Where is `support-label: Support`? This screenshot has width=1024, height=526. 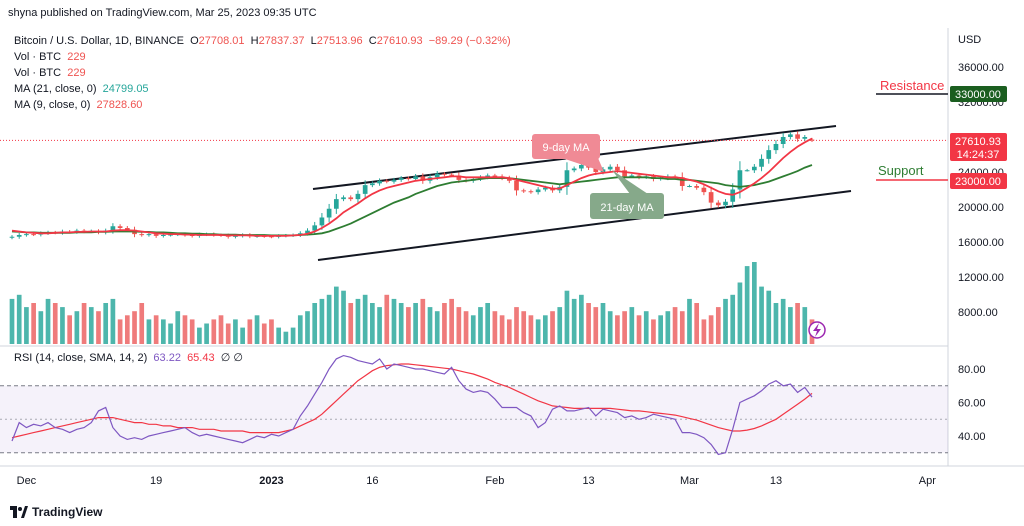
support-label: Support is located at coordinates (901, 170).